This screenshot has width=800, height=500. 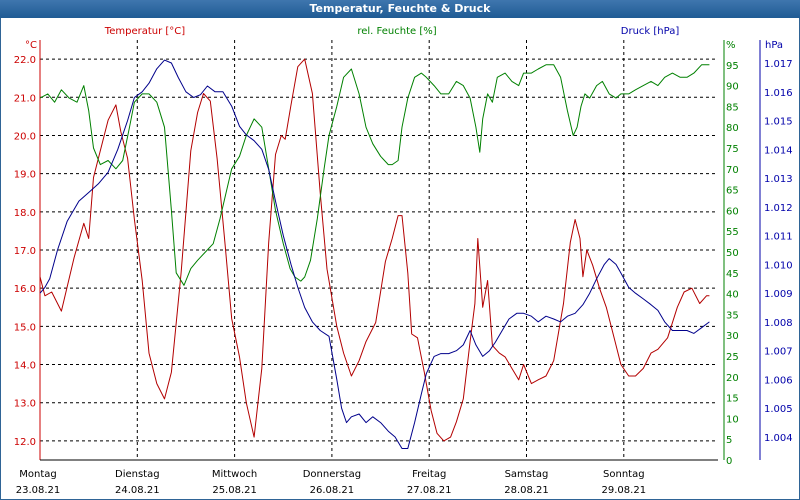 What do you see at coordinates (778, 380) in the screenshot?
I see `pressure-tick-label: 1.006` at bounding box center [778, 380].